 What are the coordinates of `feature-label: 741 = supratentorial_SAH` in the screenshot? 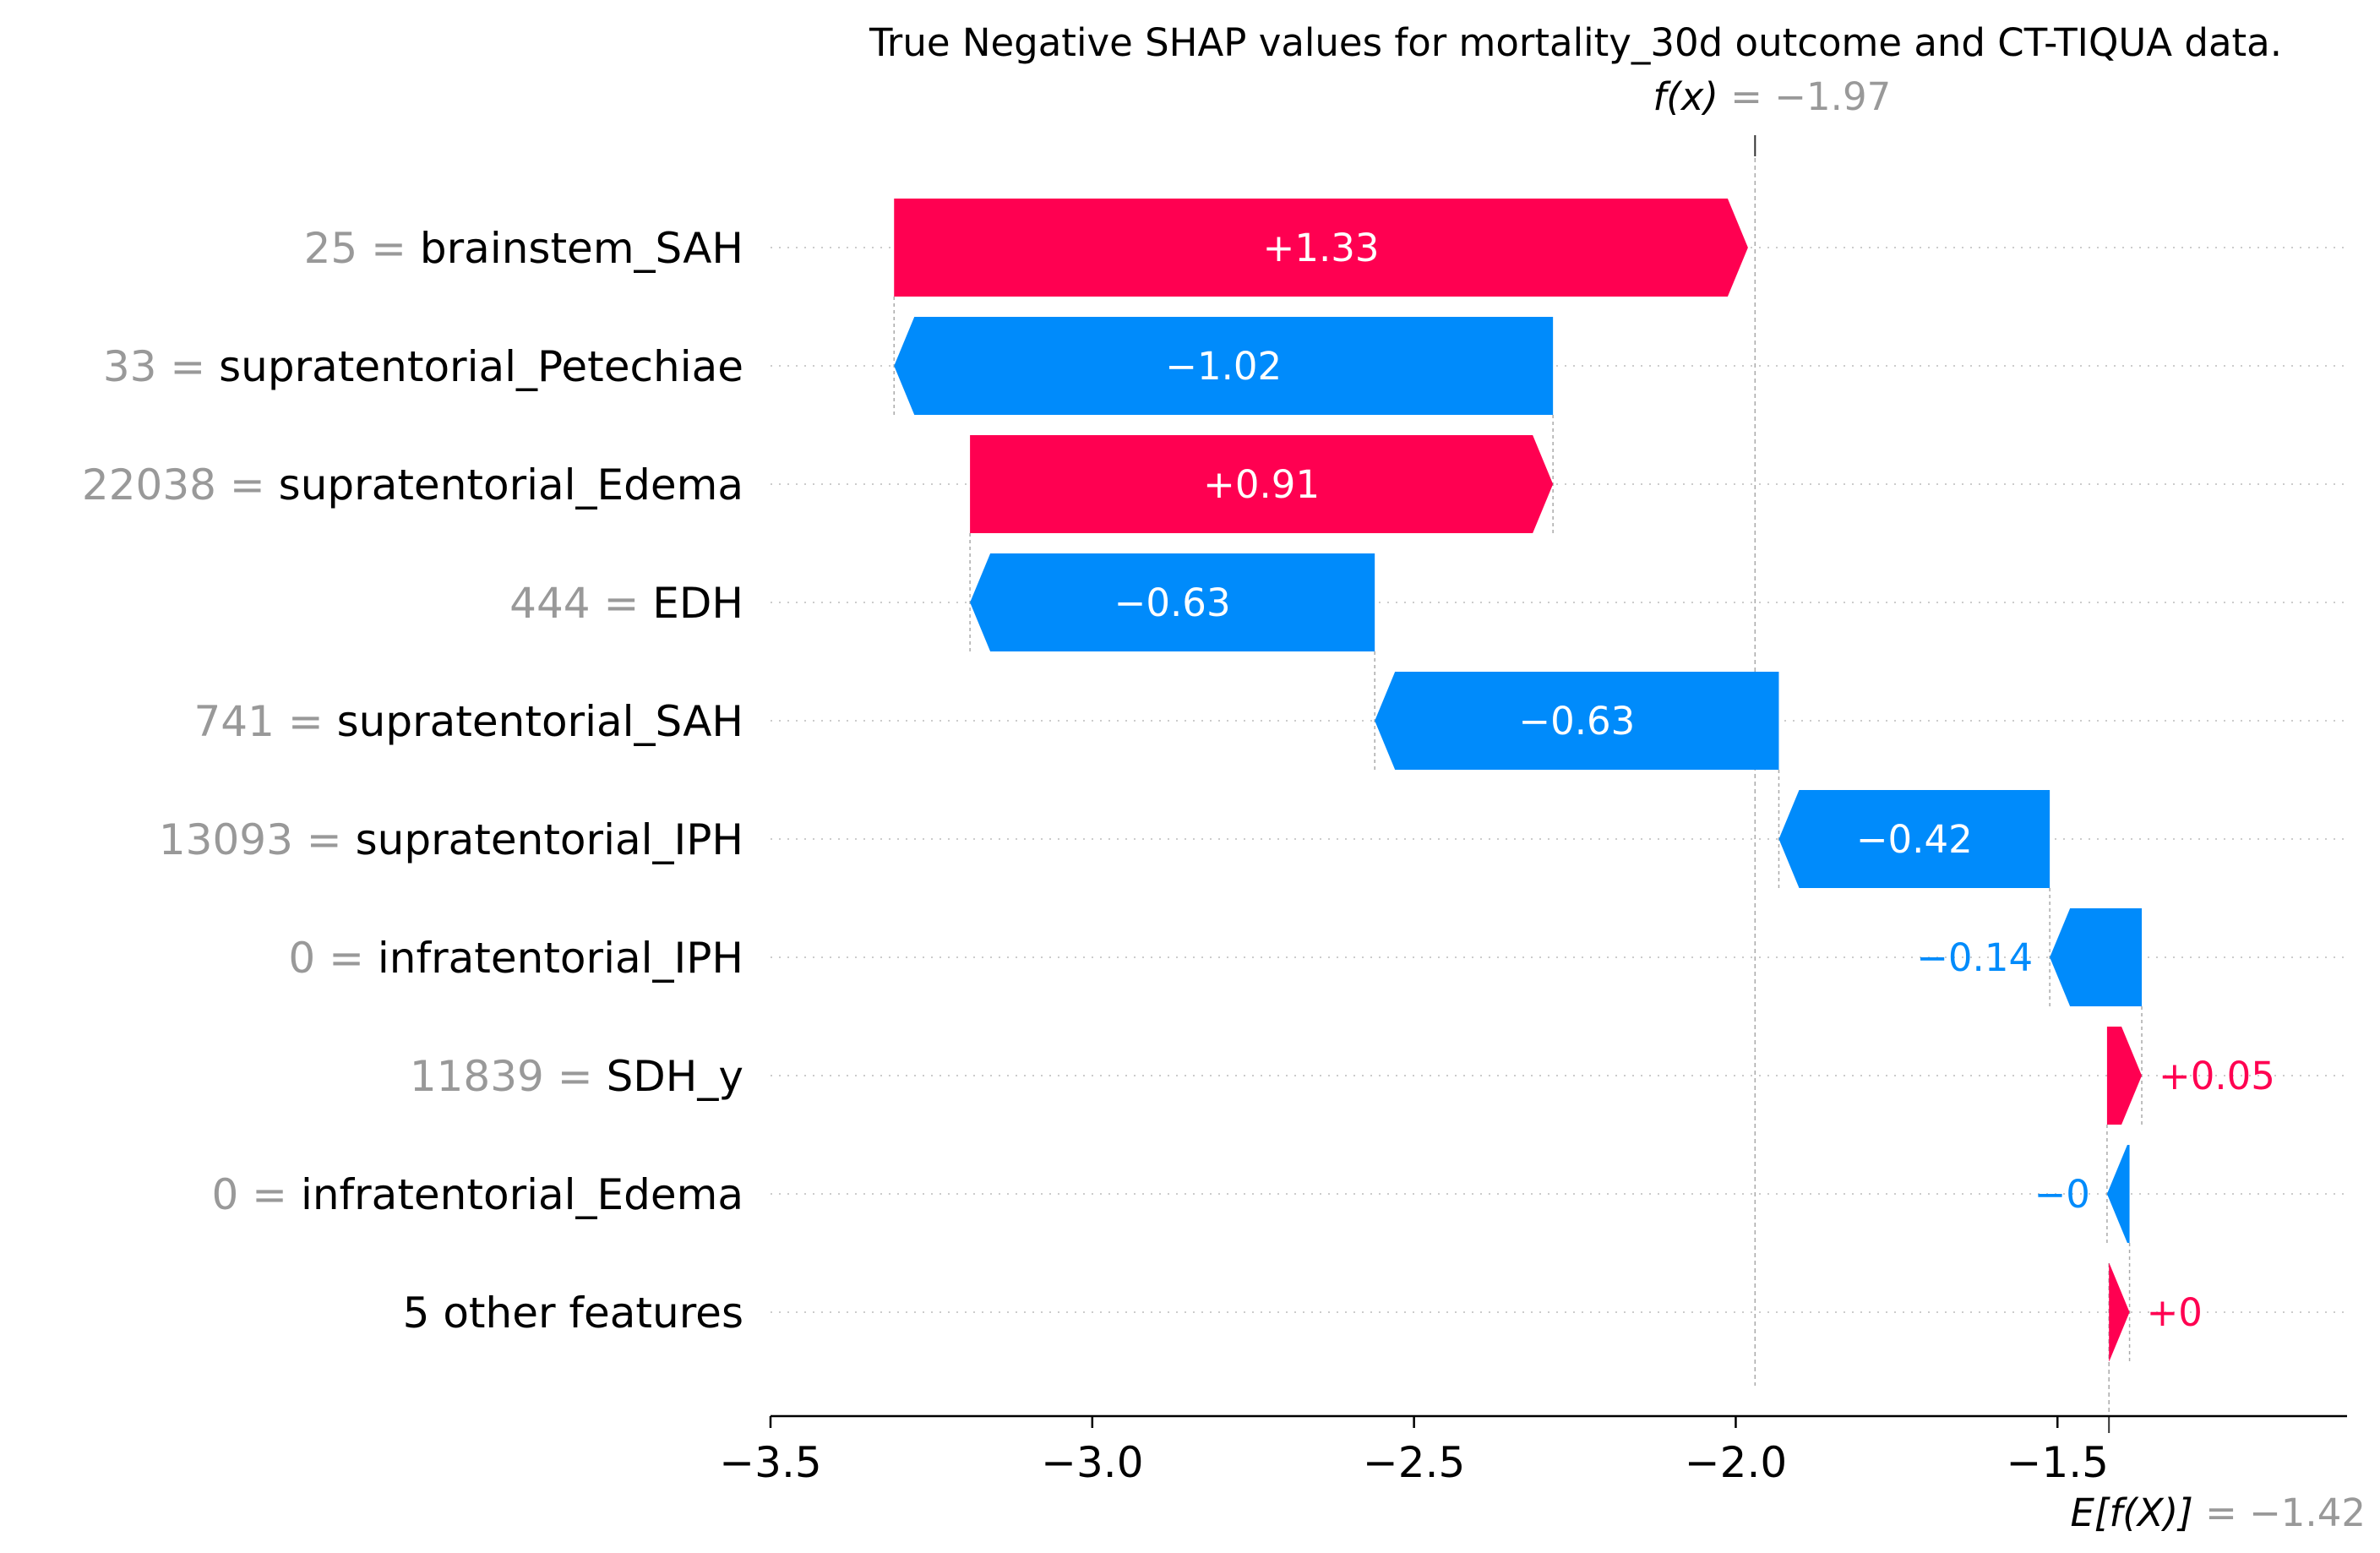 It's located at (469, 722).